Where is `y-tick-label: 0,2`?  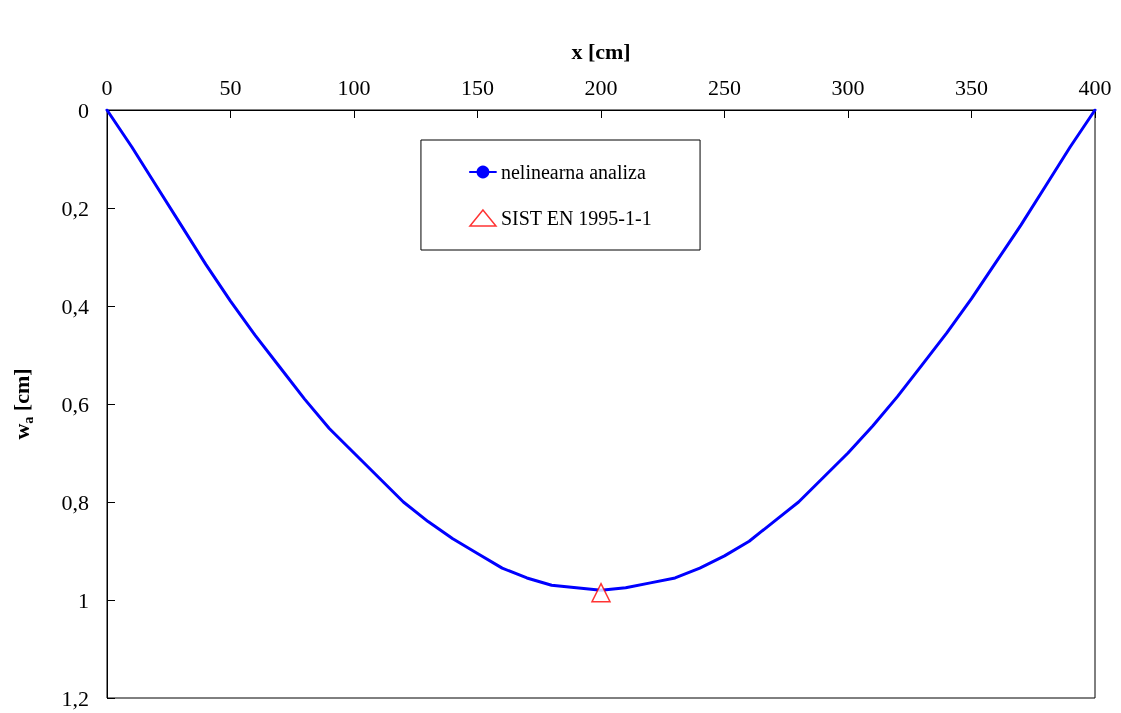 y-tick-label: 0,2 is located at coordinates (75, 208).